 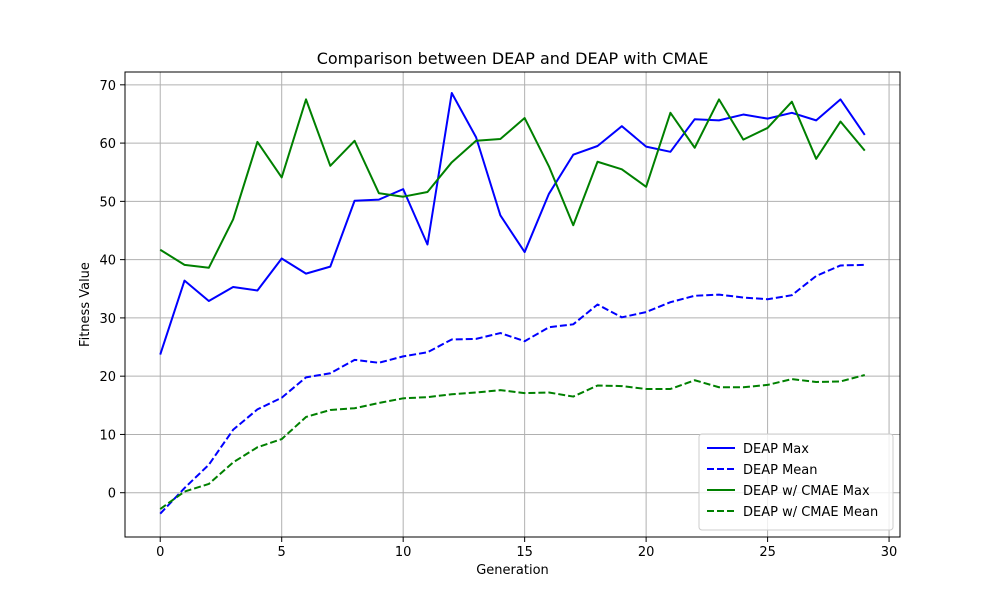 I want to click on y-tick-label: 30, so click(x=107, y=319).